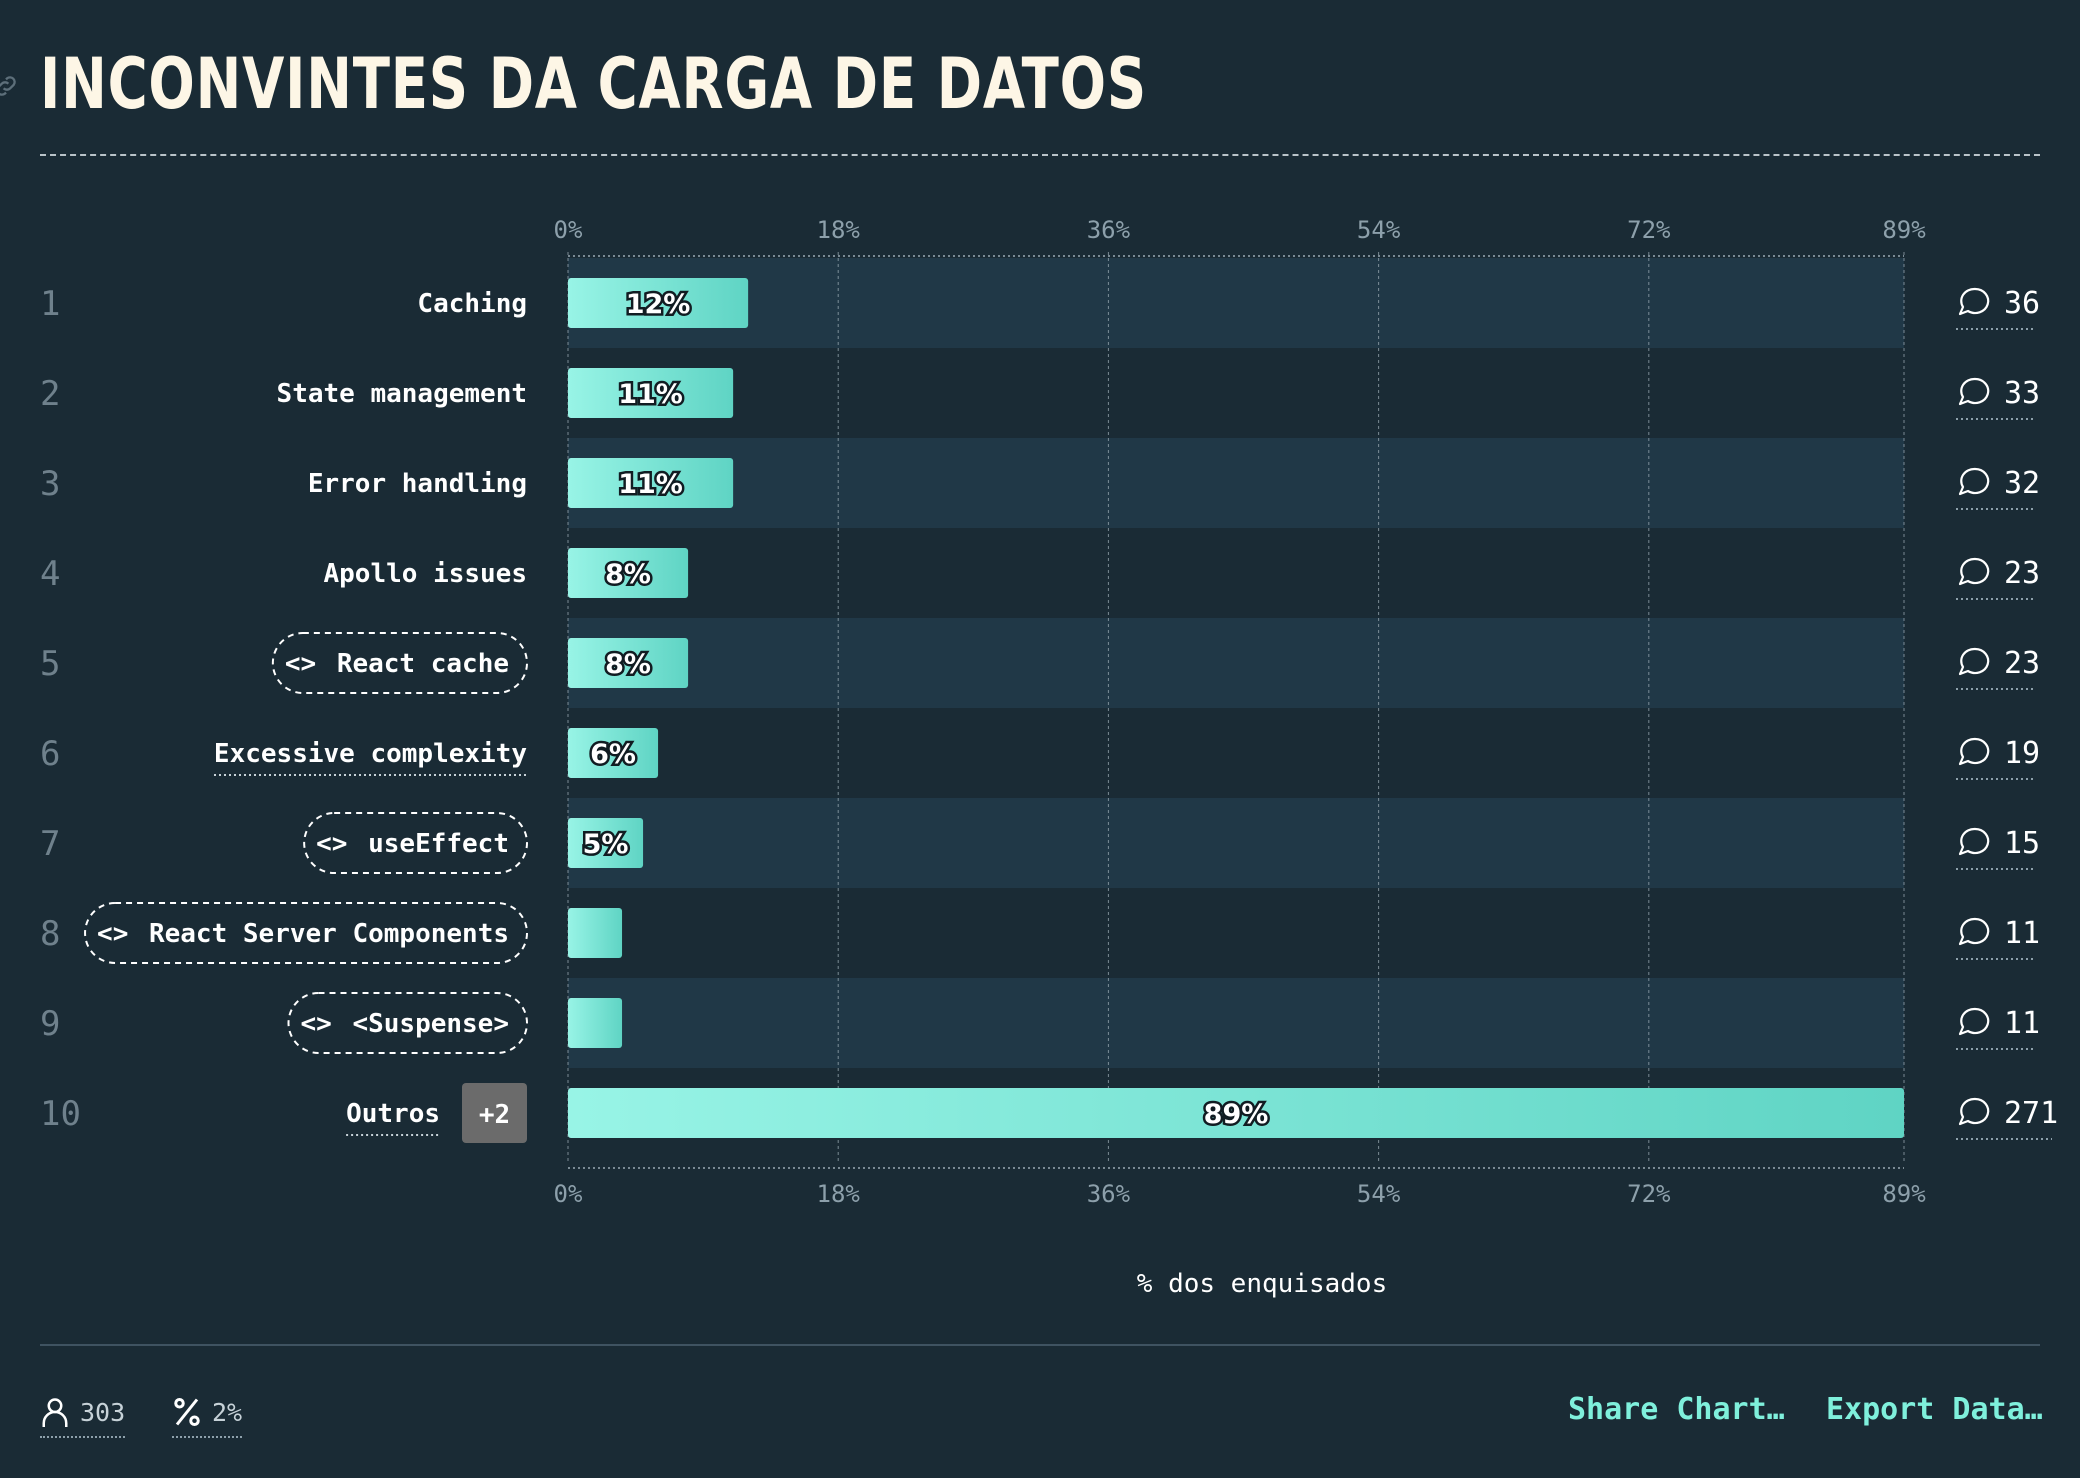  I want to click on x-tick-label-bottom: 36%, so click(1109, 1194).